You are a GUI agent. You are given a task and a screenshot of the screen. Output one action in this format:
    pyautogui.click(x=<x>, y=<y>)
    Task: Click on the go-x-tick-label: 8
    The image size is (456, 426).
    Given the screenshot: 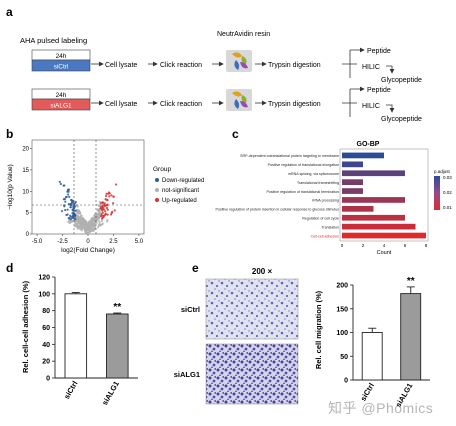 What is the action you would take?
    pyautogui.click(x=426, y=245)
    